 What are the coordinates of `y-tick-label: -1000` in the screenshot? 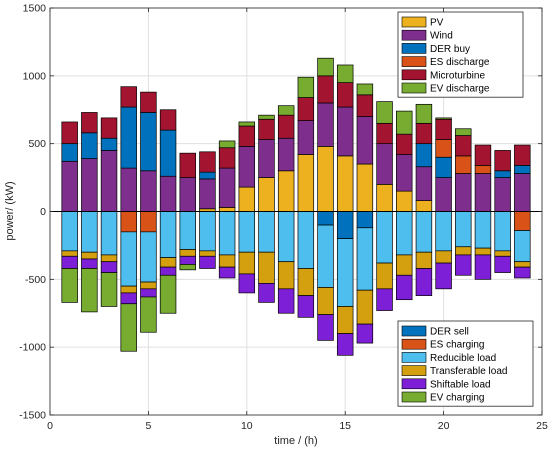 It's located at (32, 348).